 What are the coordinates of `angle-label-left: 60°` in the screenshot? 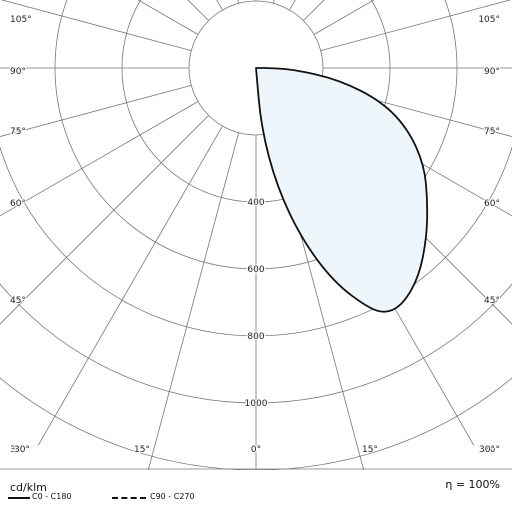 It's located at (18, 204).